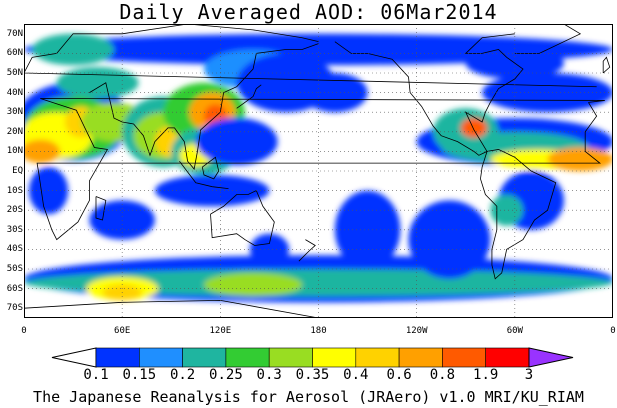 Image resolution: width=617 pixels, height=408 pixels. Describe the element at coordinates (182, 375) in the screenshot. I see `colorbar-level-label: 0.2` at that location.